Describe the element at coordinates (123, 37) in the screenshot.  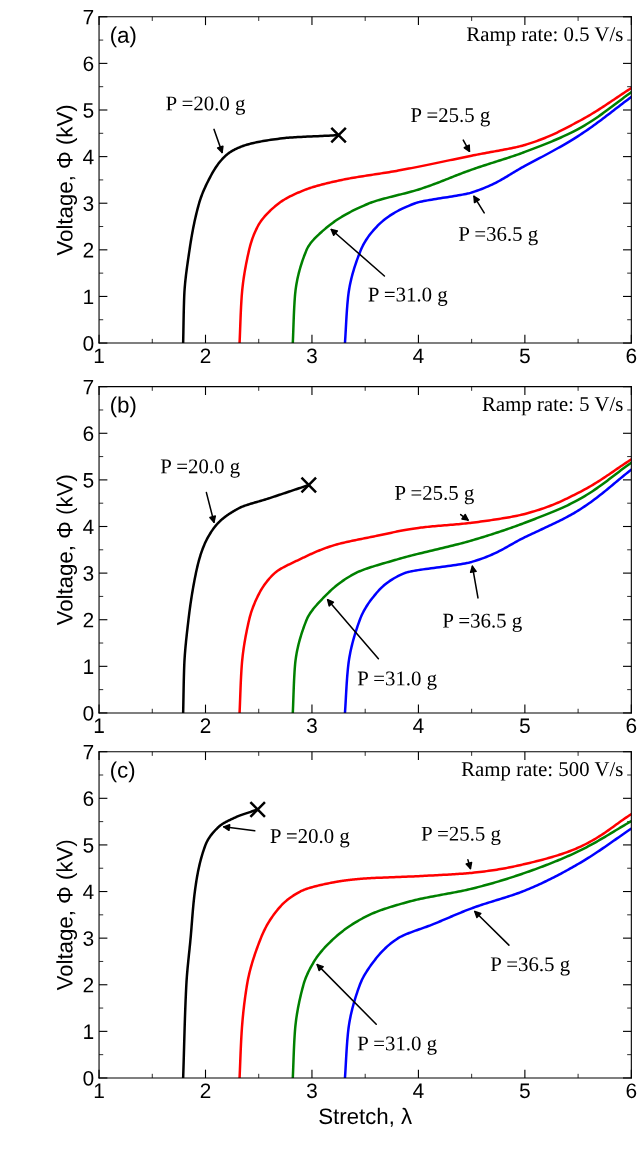
I see `annotation: (a)` at that location.